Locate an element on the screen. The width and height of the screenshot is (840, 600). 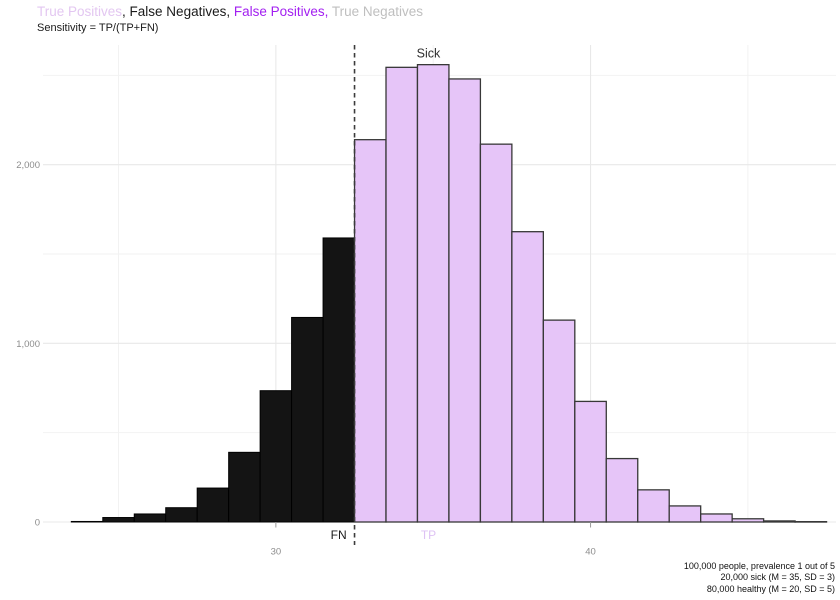
annotation-fn-label: FN is located at coordinates (339, 535).